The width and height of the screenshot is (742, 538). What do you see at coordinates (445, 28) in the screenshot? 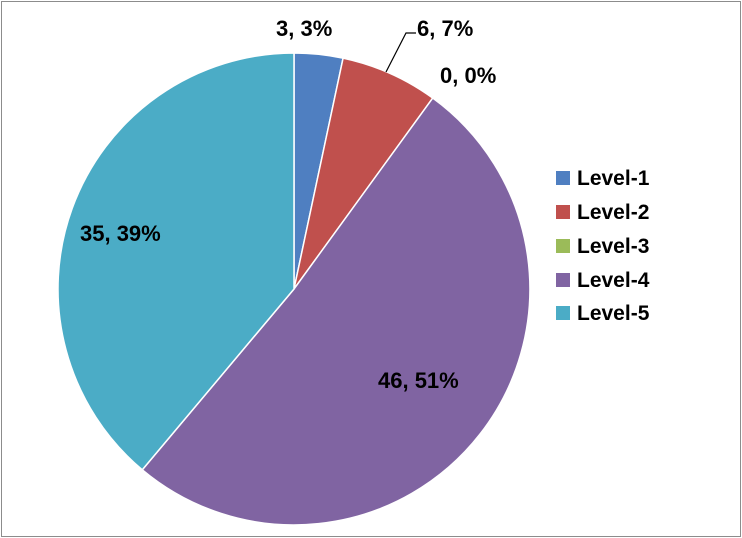
I see `data-label-level-2: 6, 7%` at bounding box center [445, 28].